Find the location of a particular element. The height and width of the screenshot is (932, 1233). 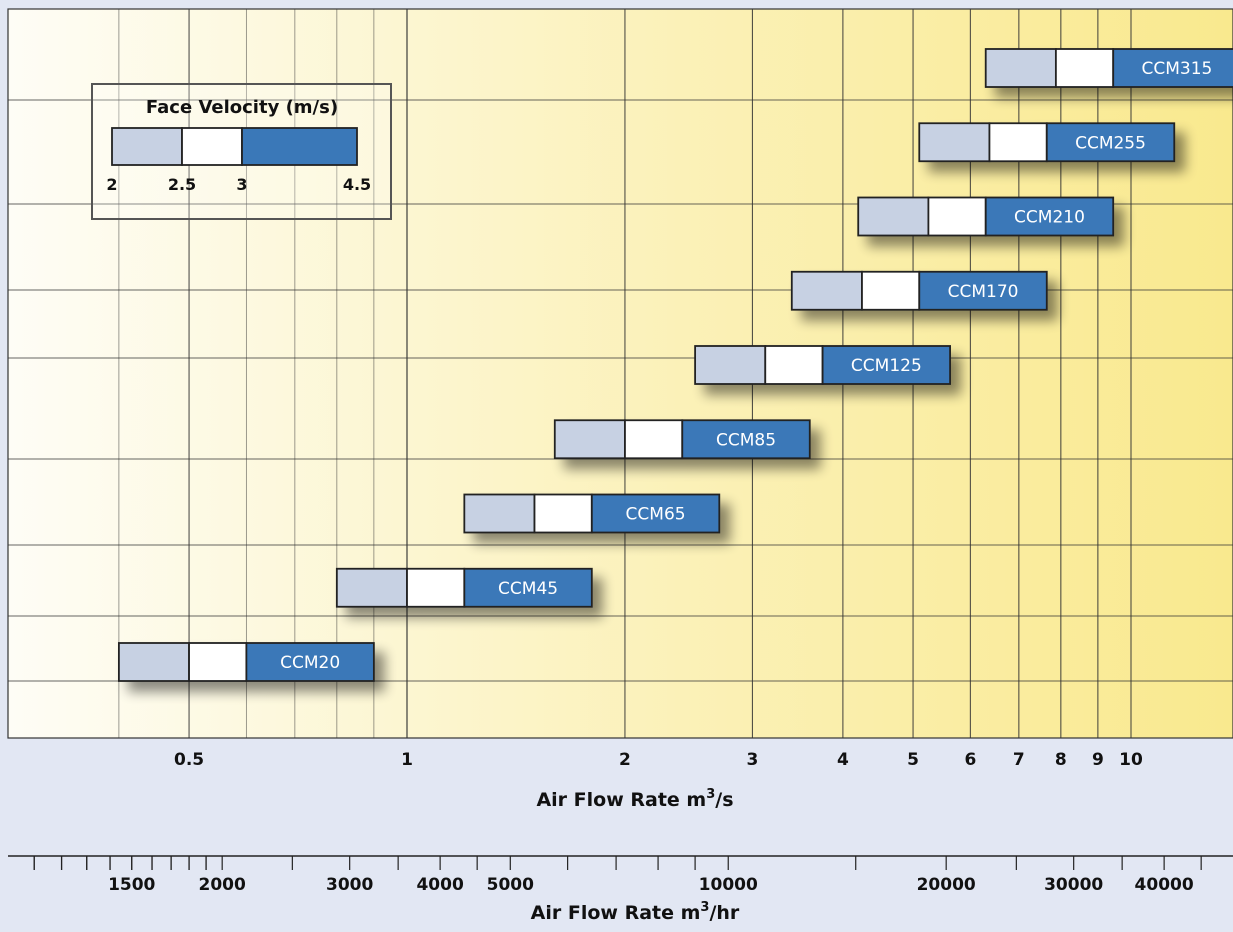

x2-tick-label: 4000 is located at coordinates (439, 885).